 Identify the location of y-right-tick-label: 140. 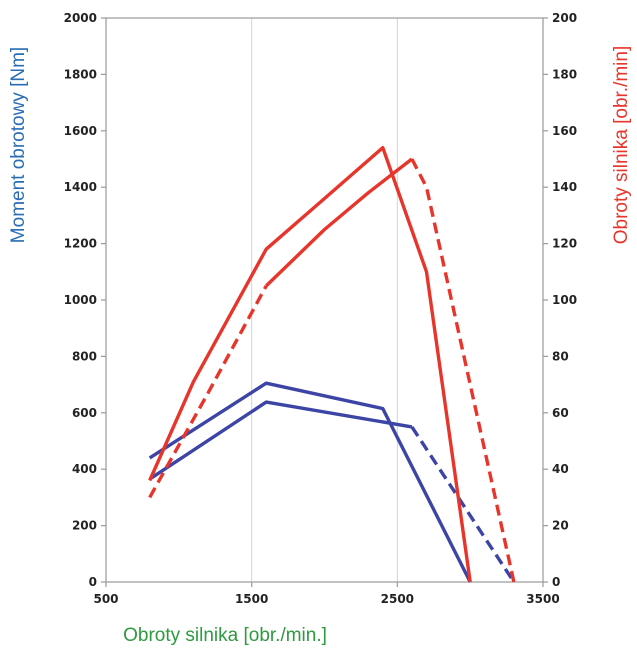
(564, 187).